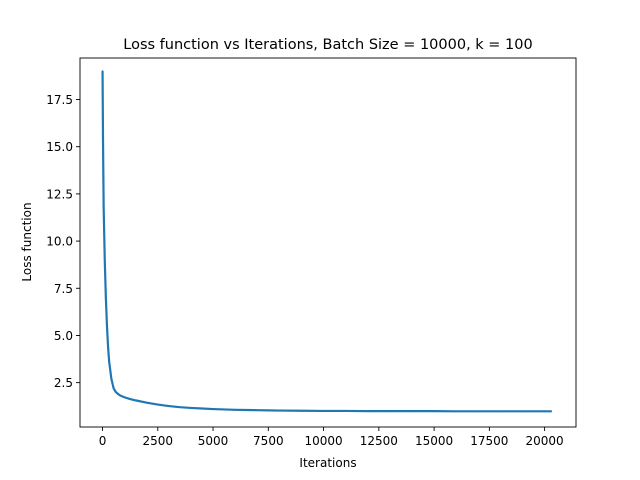  I want to click on x-tick-label: 12500, so click(379, 441).